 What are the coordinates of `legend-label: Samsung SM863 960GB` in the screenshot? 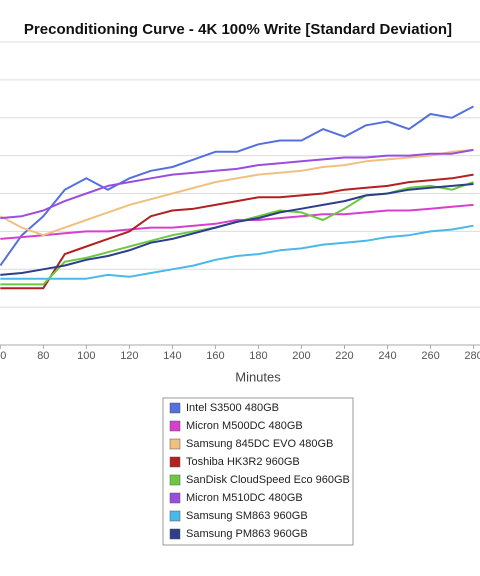 It's located at (247, 516).